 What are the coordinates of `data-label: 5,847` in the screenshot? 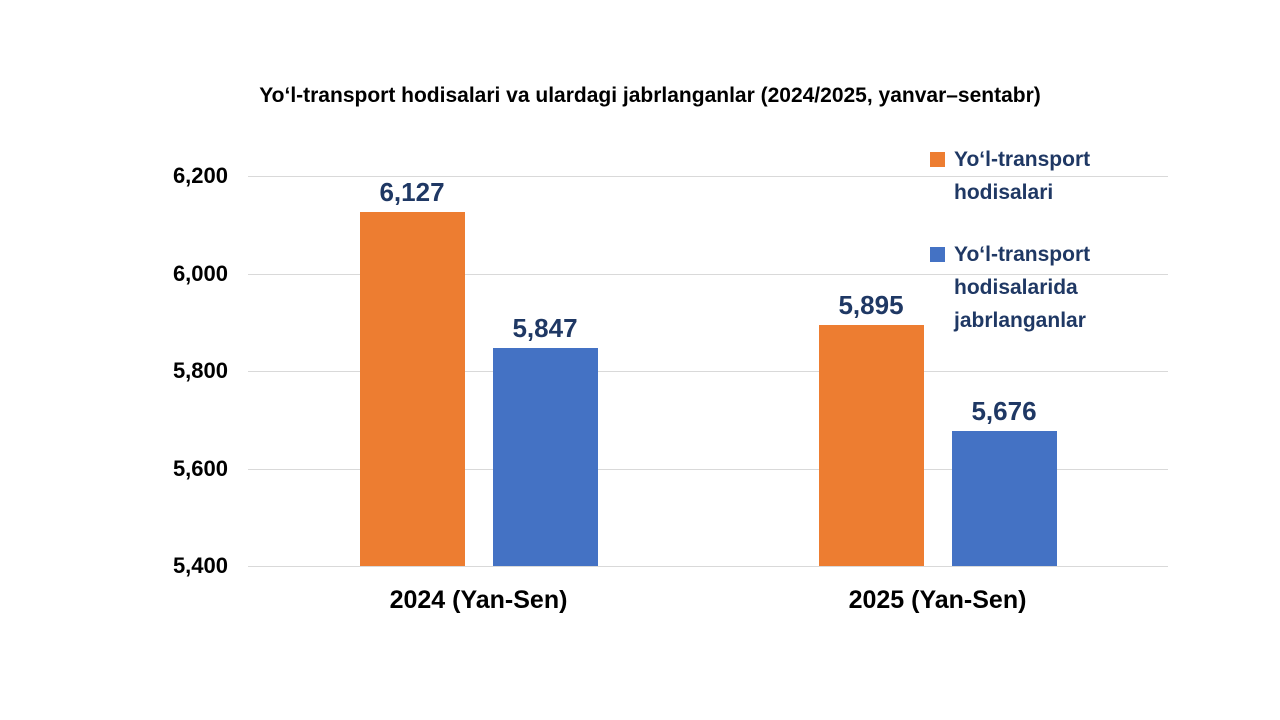 It's located at (545, 328).